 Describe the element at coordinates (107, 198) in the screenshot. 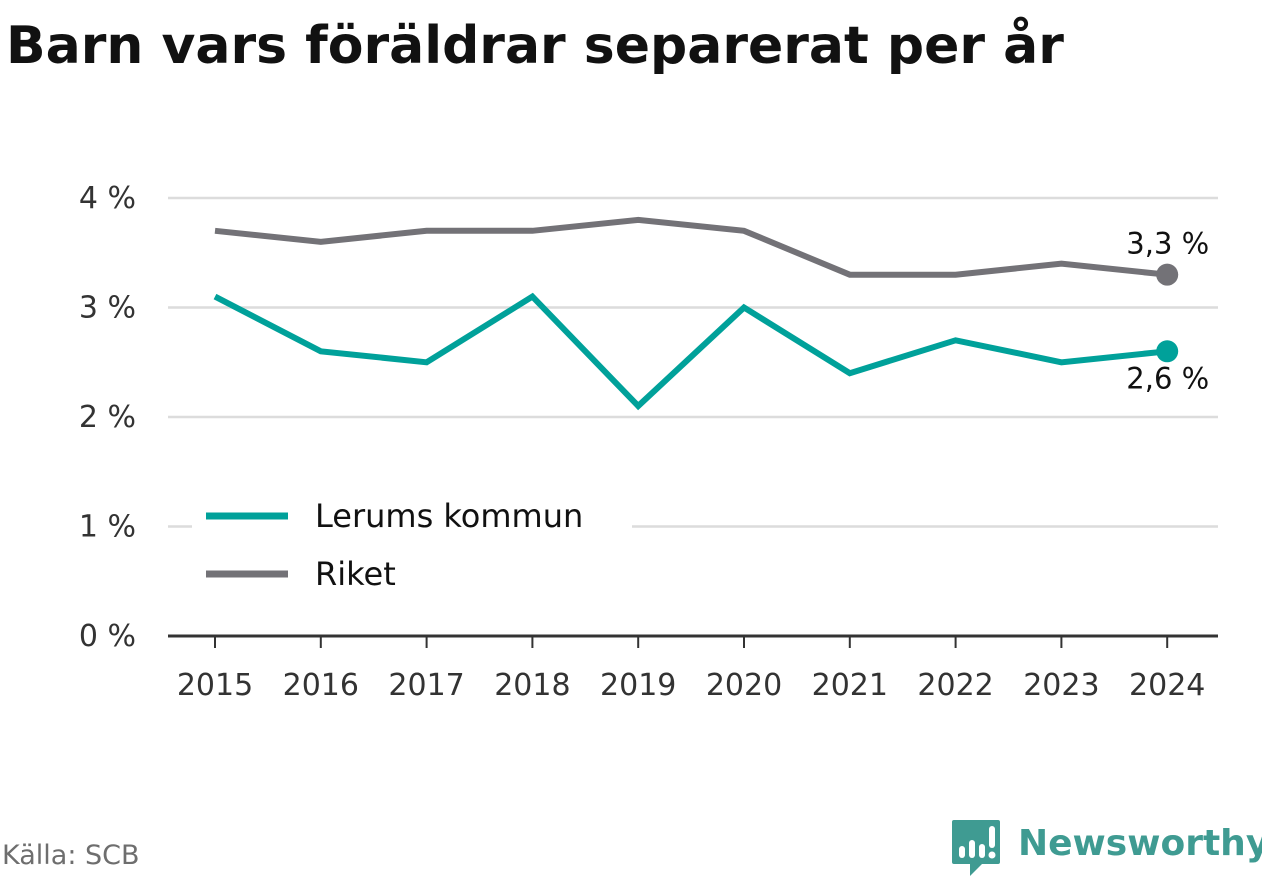

I see `y-tick-label: 4 %` at that location.